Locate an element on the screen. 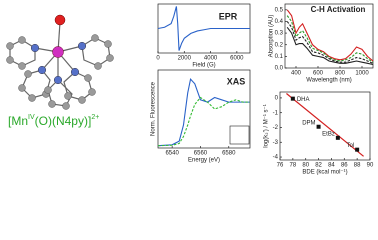 The image size is (378, 240). y-axis-label: Absorption (AU) is located at coordinates (272, 36).